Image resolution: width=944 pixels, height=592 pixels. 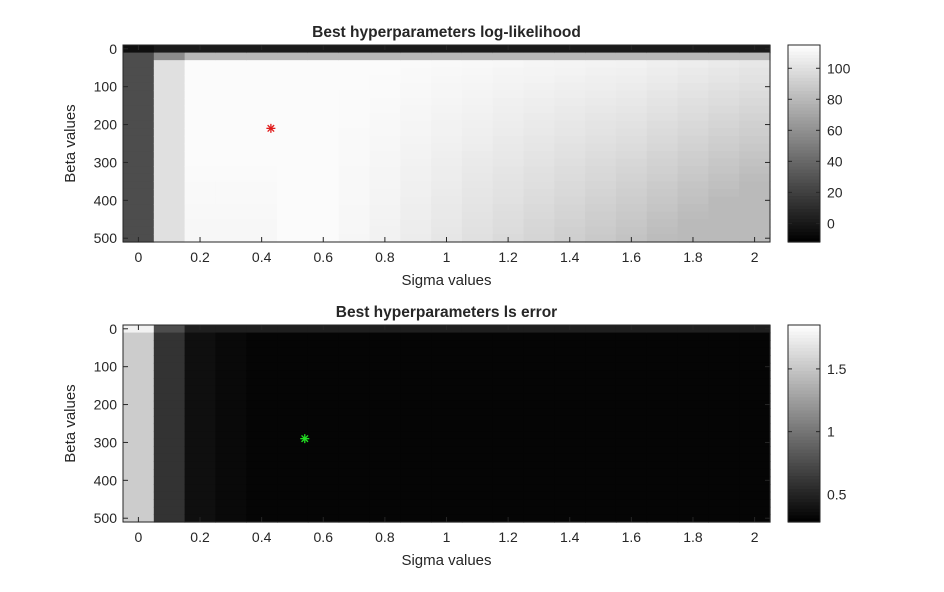 I want to click on colorbar-box, so click(x=804, y=423).